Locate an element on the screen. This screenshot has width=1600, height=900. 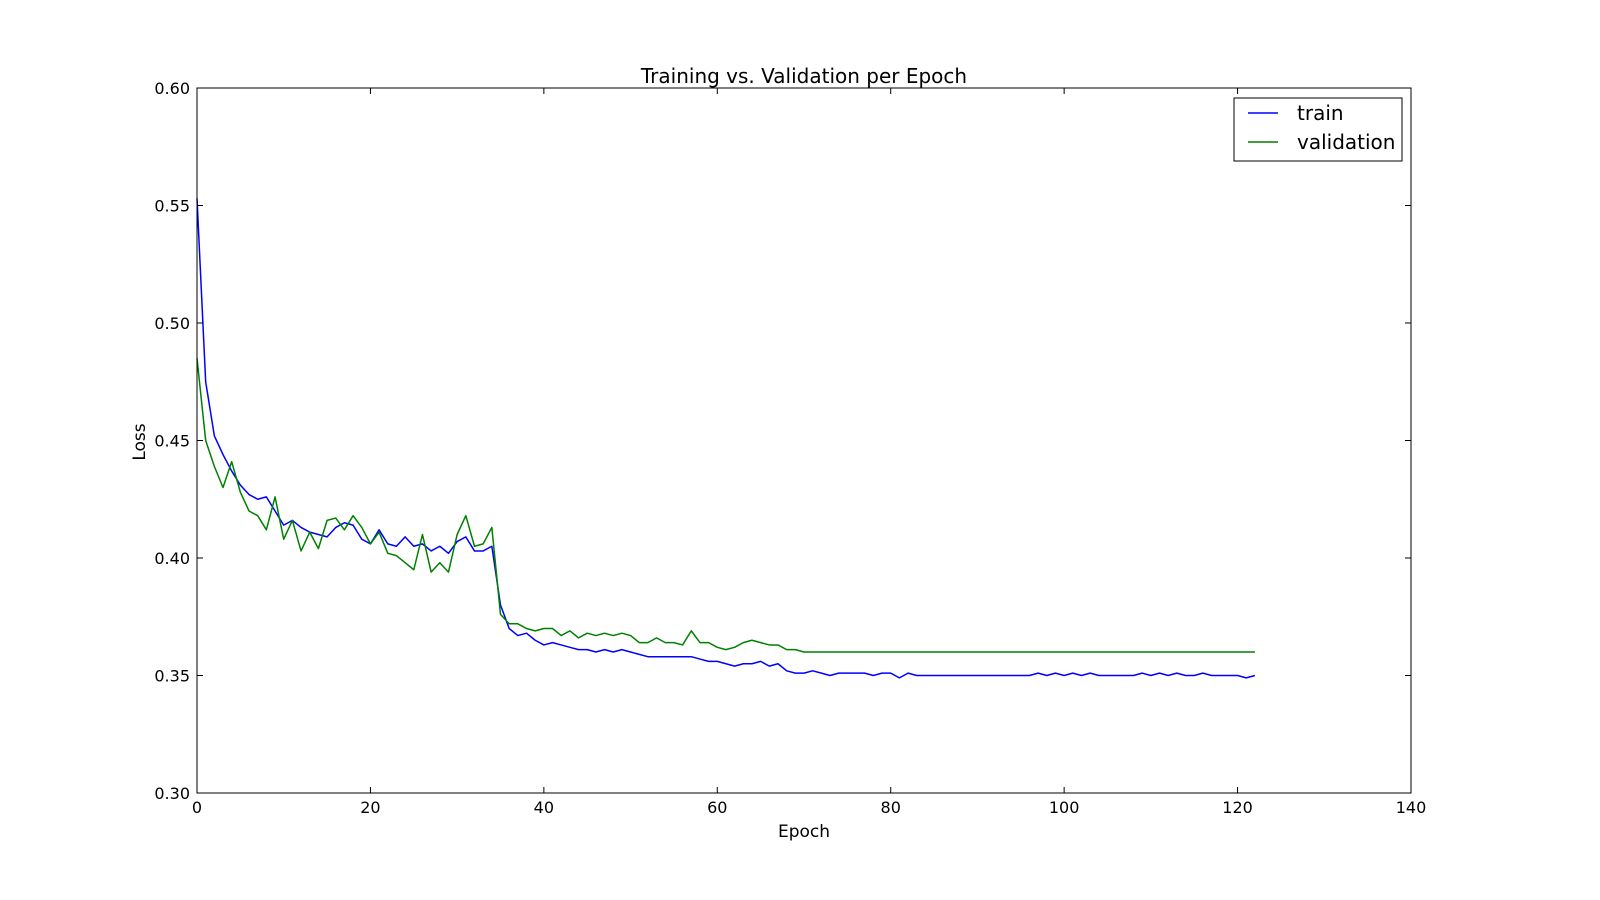
y-tick-label: 0.60 is located at coordinates (172, 88).